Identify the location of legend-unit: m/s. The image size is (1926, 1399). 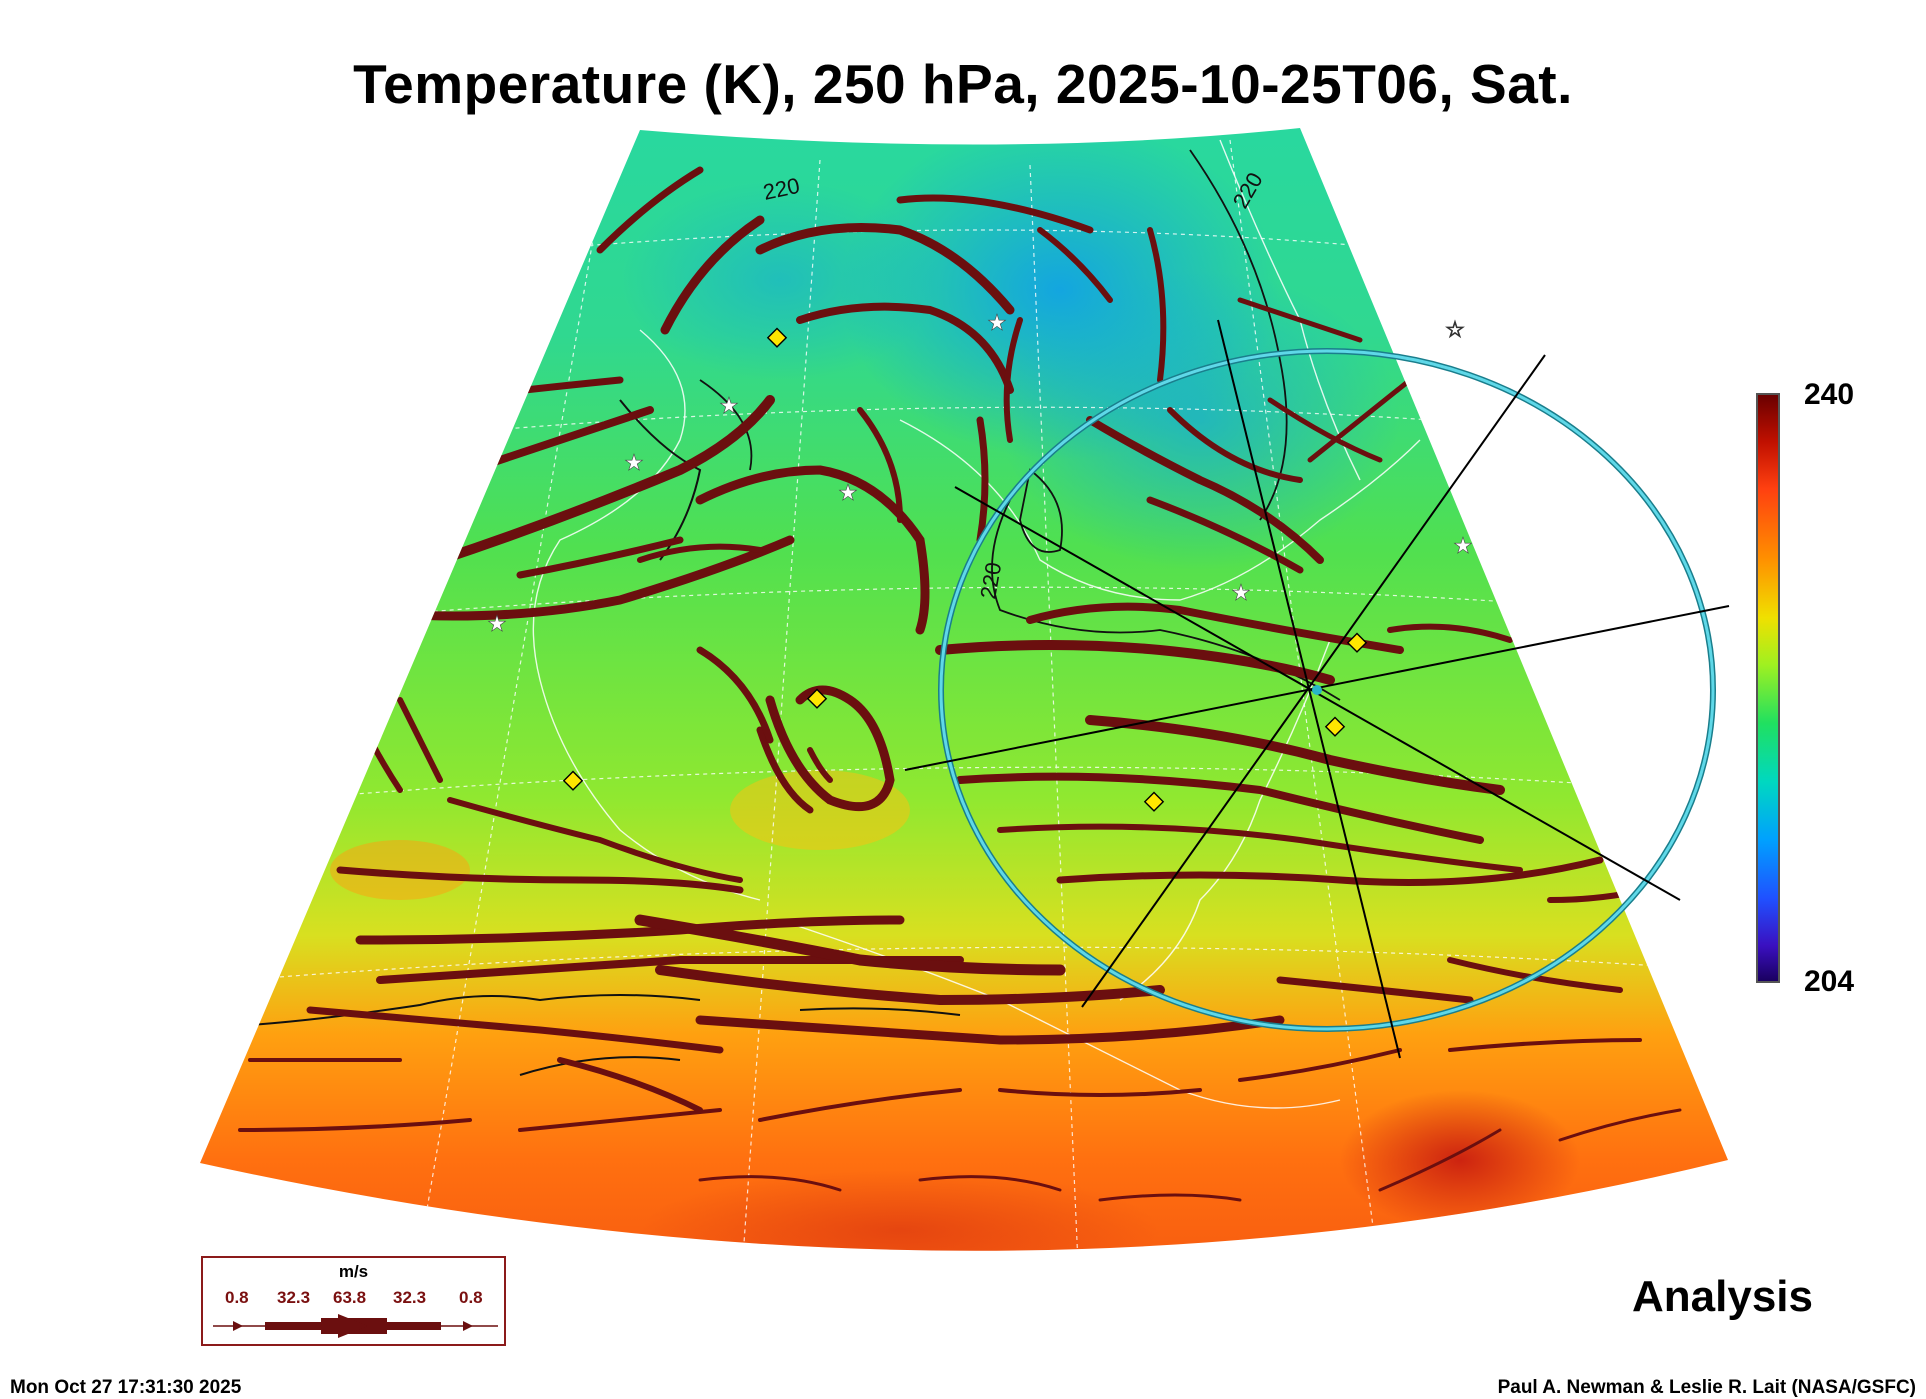
(353, 1271).